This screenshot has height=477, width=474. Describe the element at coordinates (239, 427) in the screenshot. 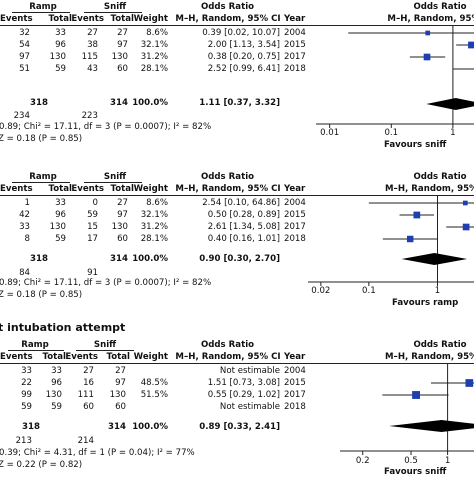

I see `total-or-ci: 0.89 [0.33, 2.41]` at that location.